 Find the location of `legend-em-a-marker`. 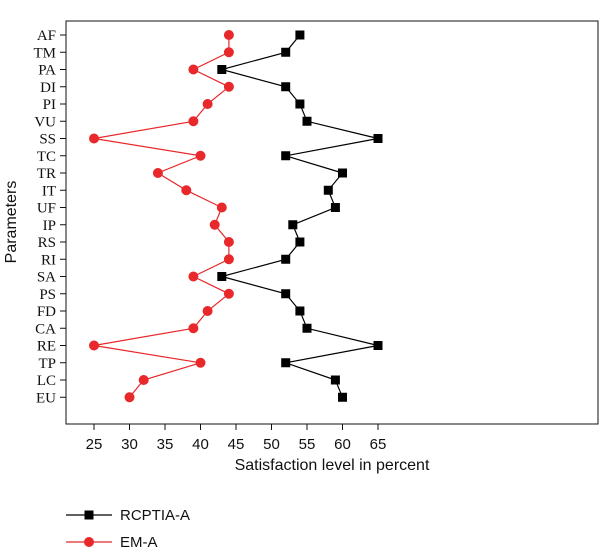

legend-em-a-marker is located at coordinates (89, 542).